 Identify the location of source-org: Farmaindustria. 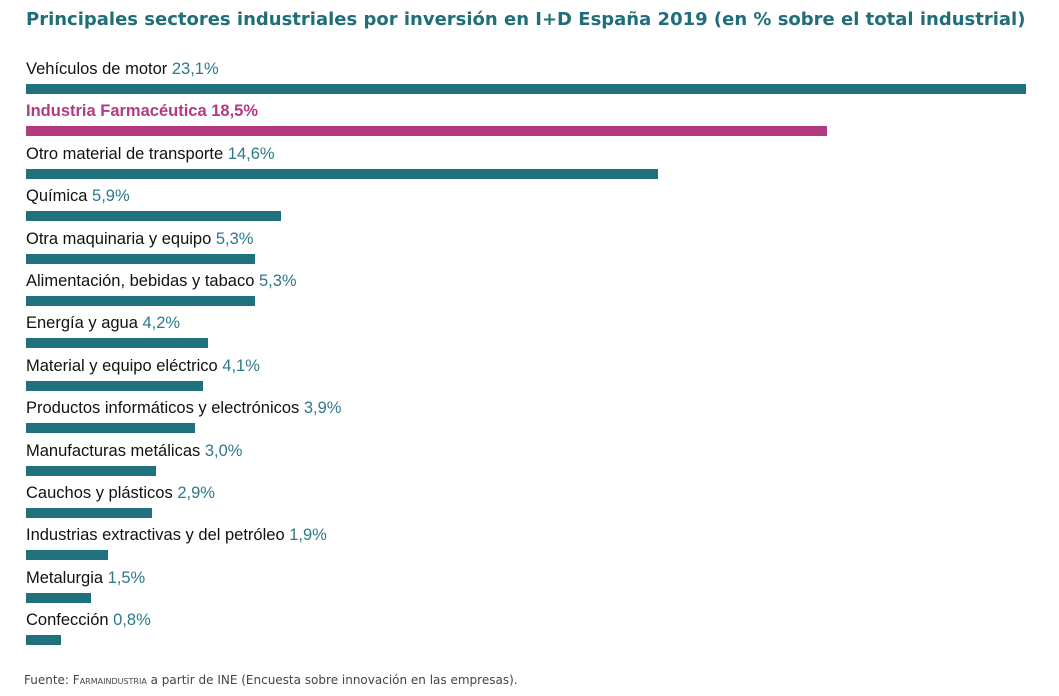
(109, 680).